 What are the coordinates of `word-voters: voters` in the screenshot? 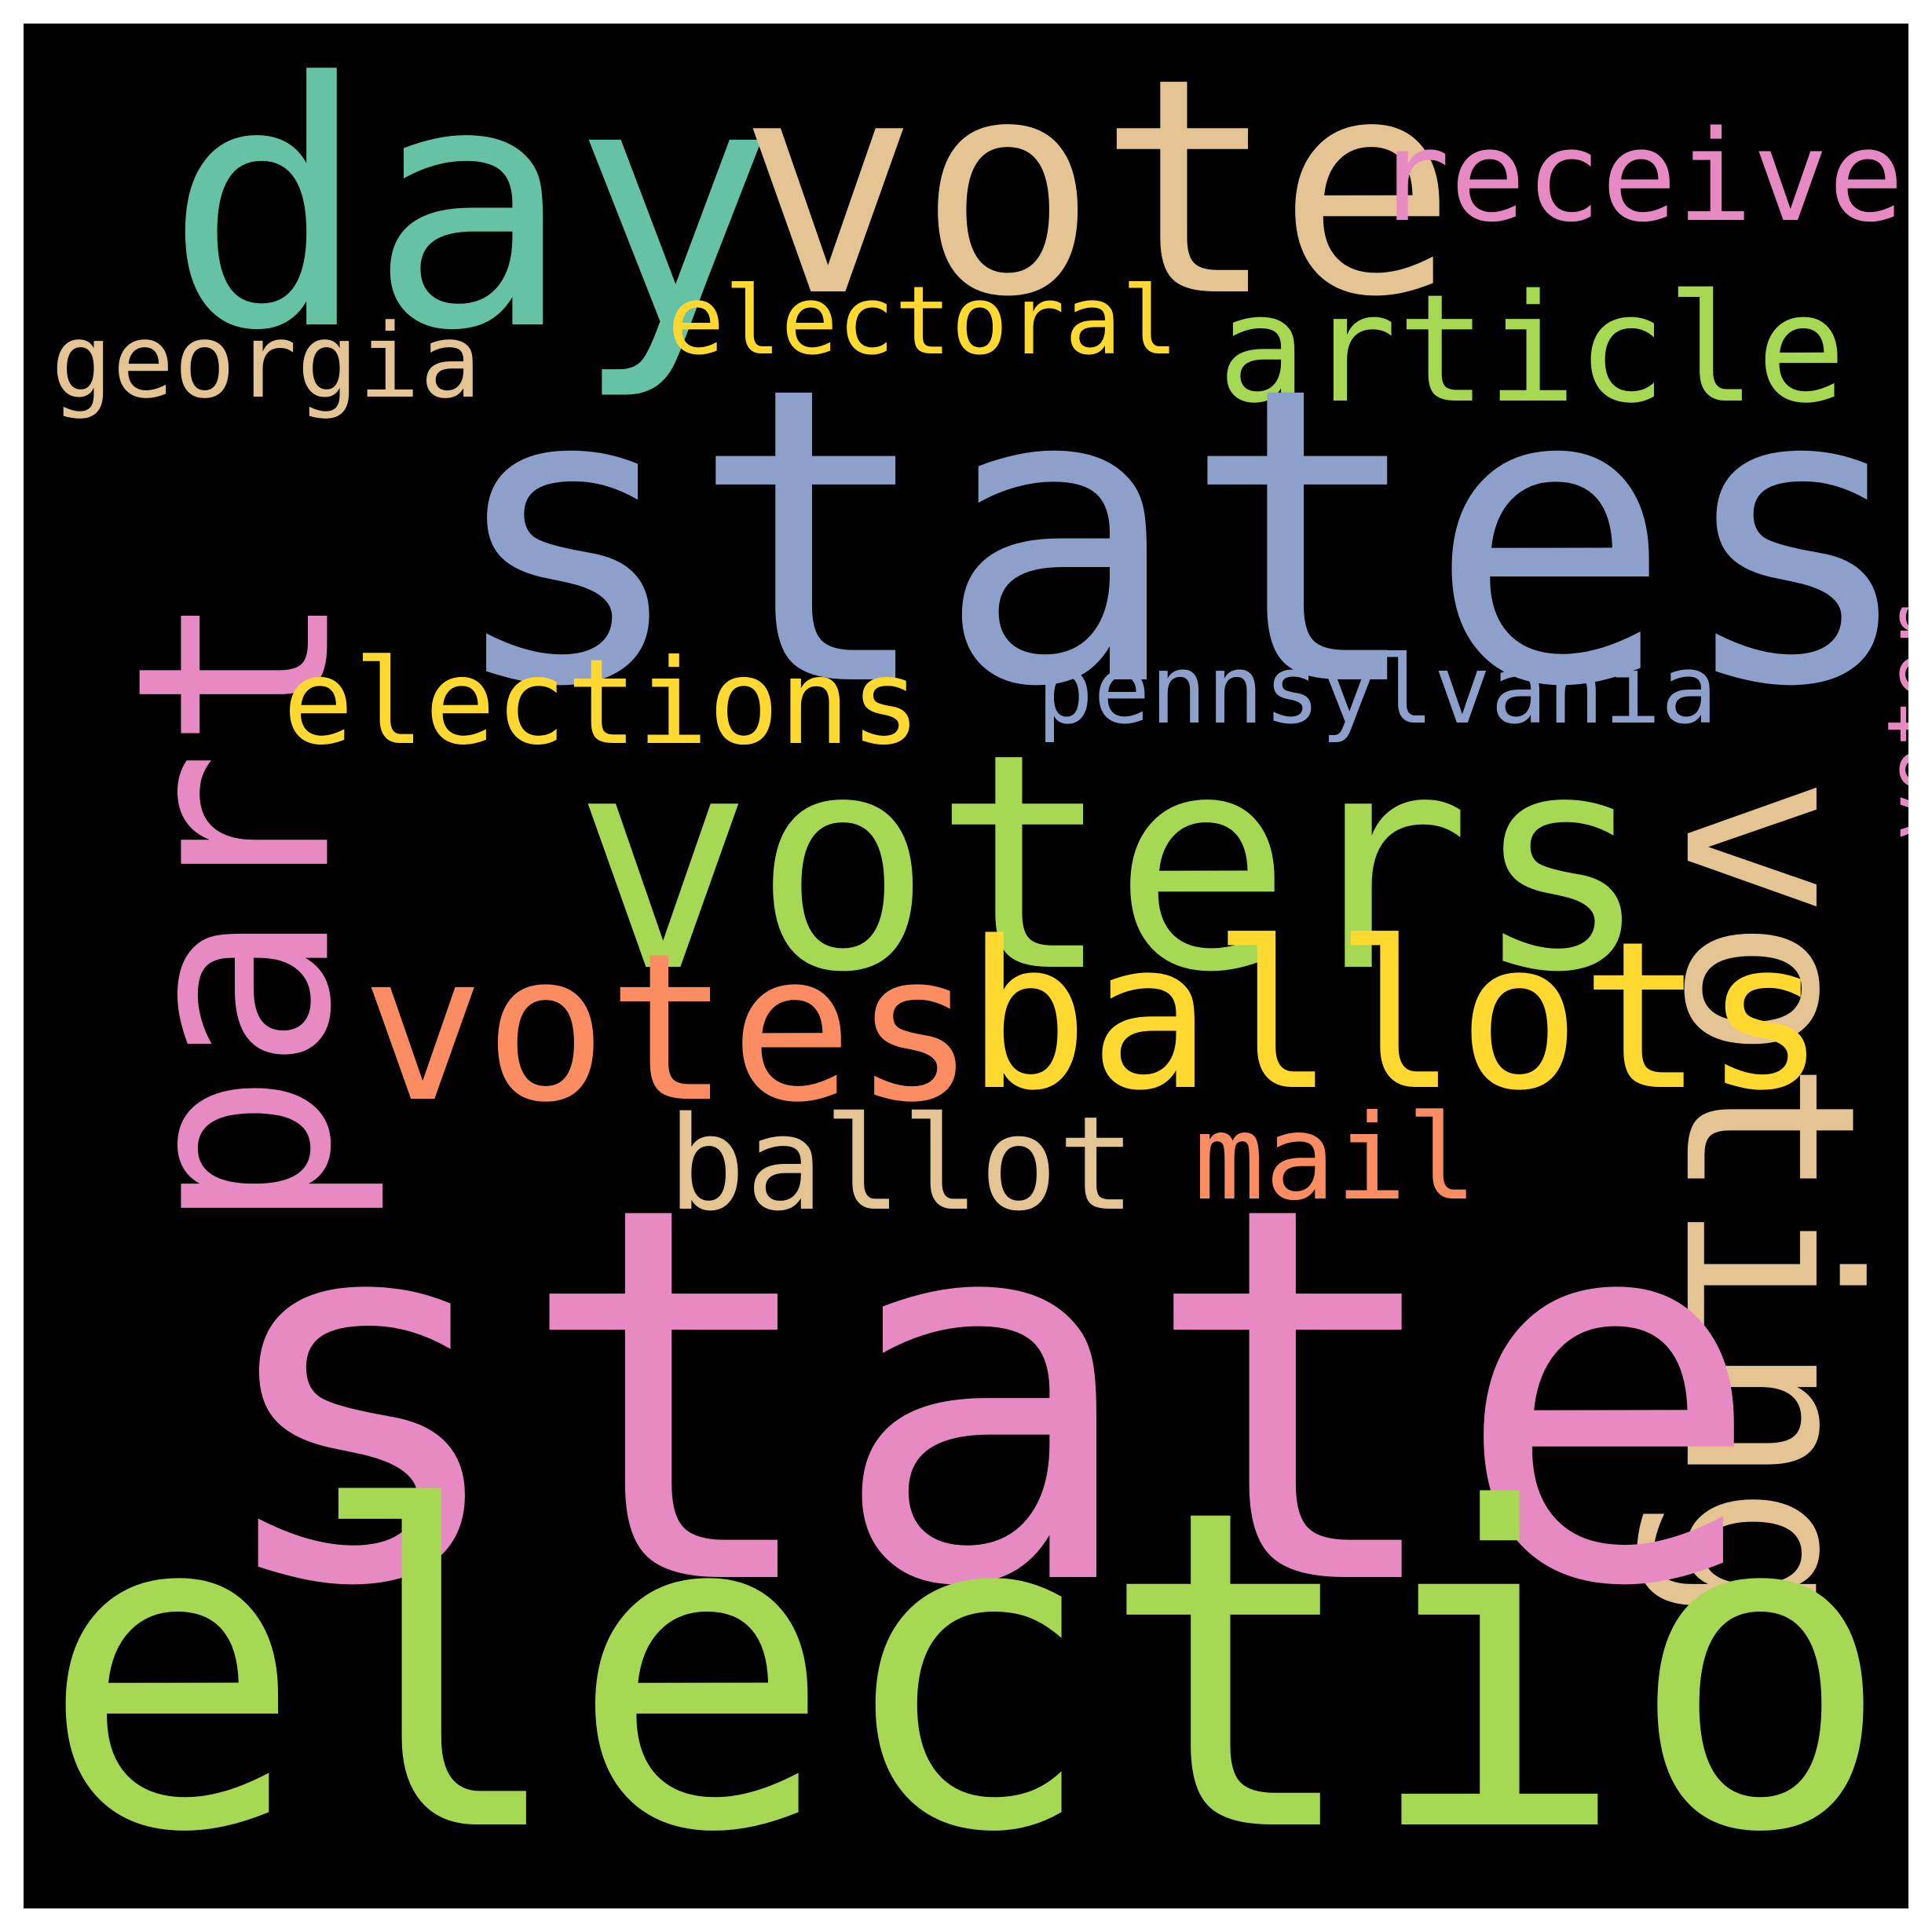 It's located at (1112, 864).